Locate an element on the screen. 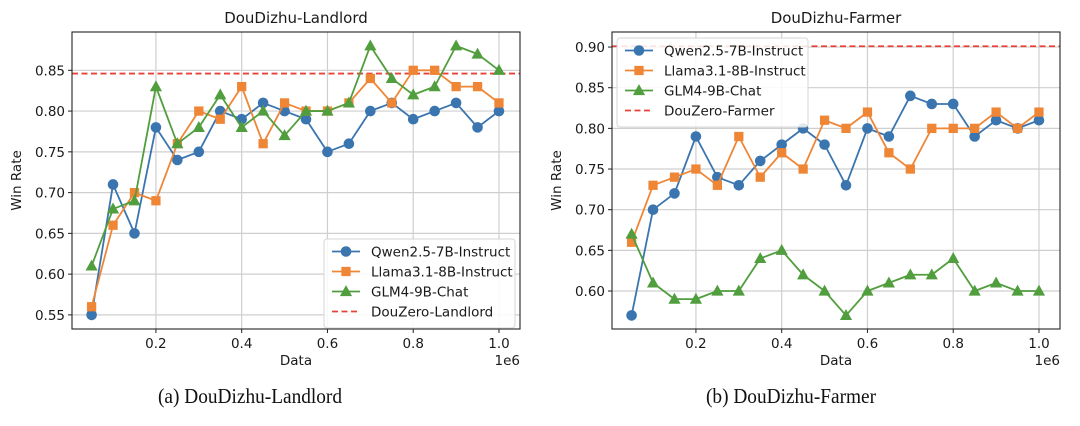 Image resolution: width=1080 pixels, height=426 pixels. series-square is located at coordinates (835, 177).